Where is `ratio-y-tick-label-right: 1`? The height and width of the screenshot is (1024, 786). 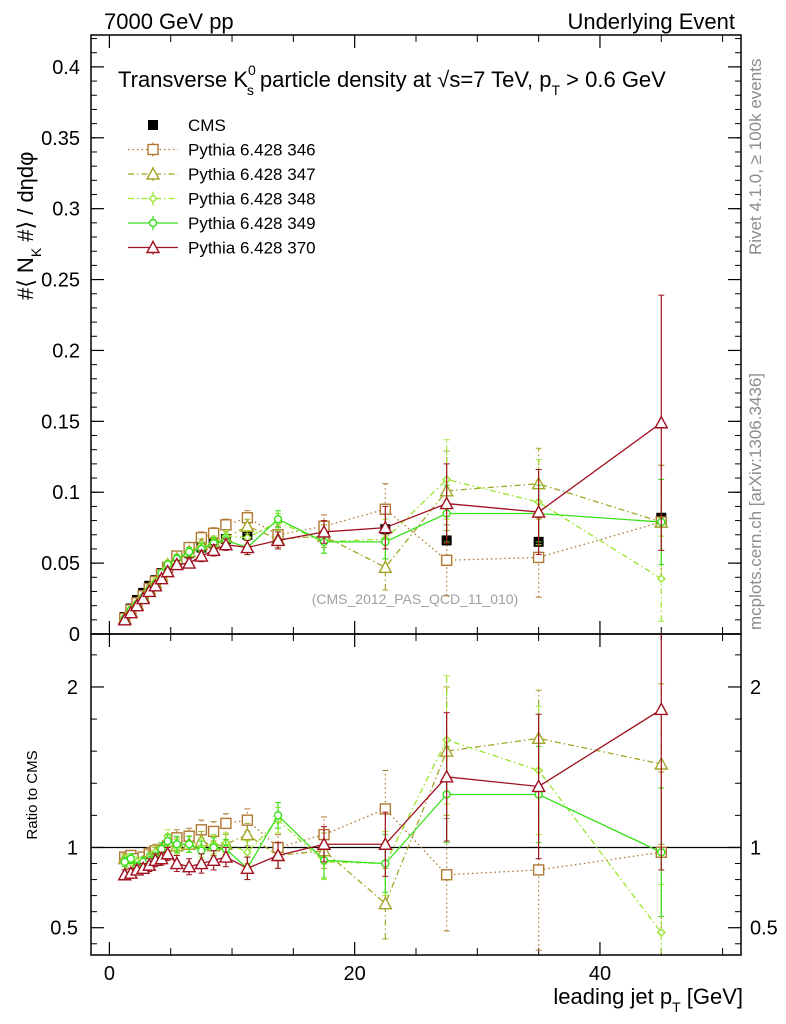
ratio-y-tick-label-right: 1 is located at coordinates (755, 848).